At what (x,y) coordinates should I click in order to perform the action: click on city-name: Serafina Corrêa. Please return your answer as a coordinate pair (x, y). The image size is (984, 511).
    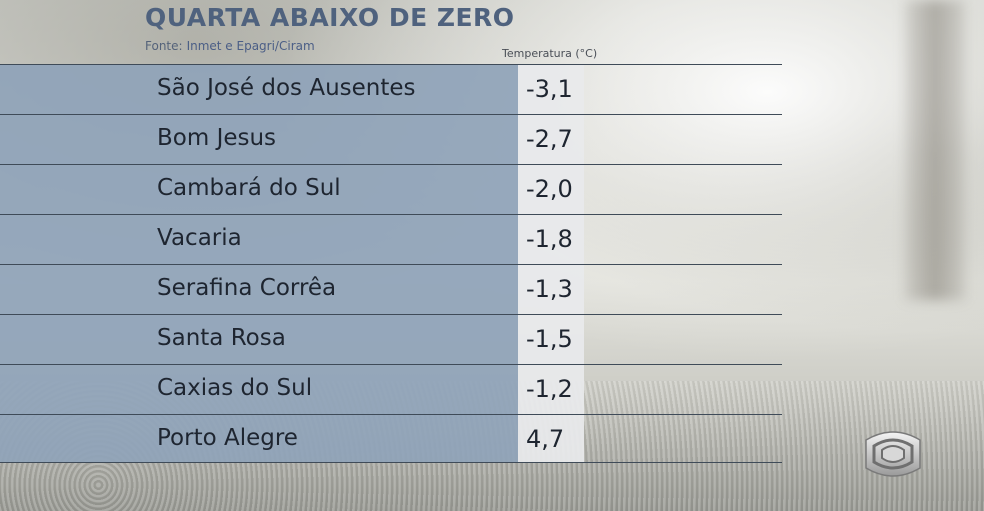
    Looking at the image, I should click on (247, 288).